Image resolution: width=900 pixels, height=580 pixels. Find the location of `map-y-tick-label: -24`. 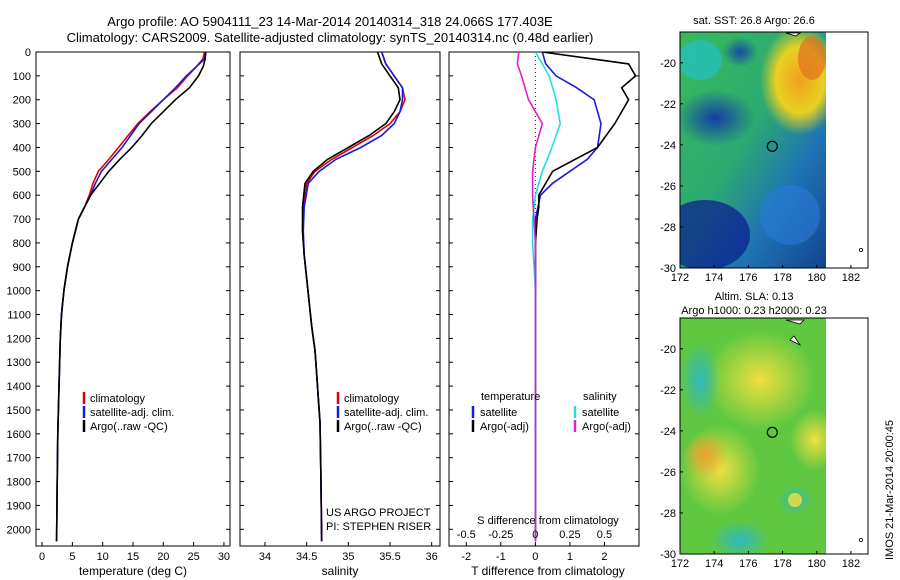

map-y-tick-label: -24 is located at coordinates (668, 432).